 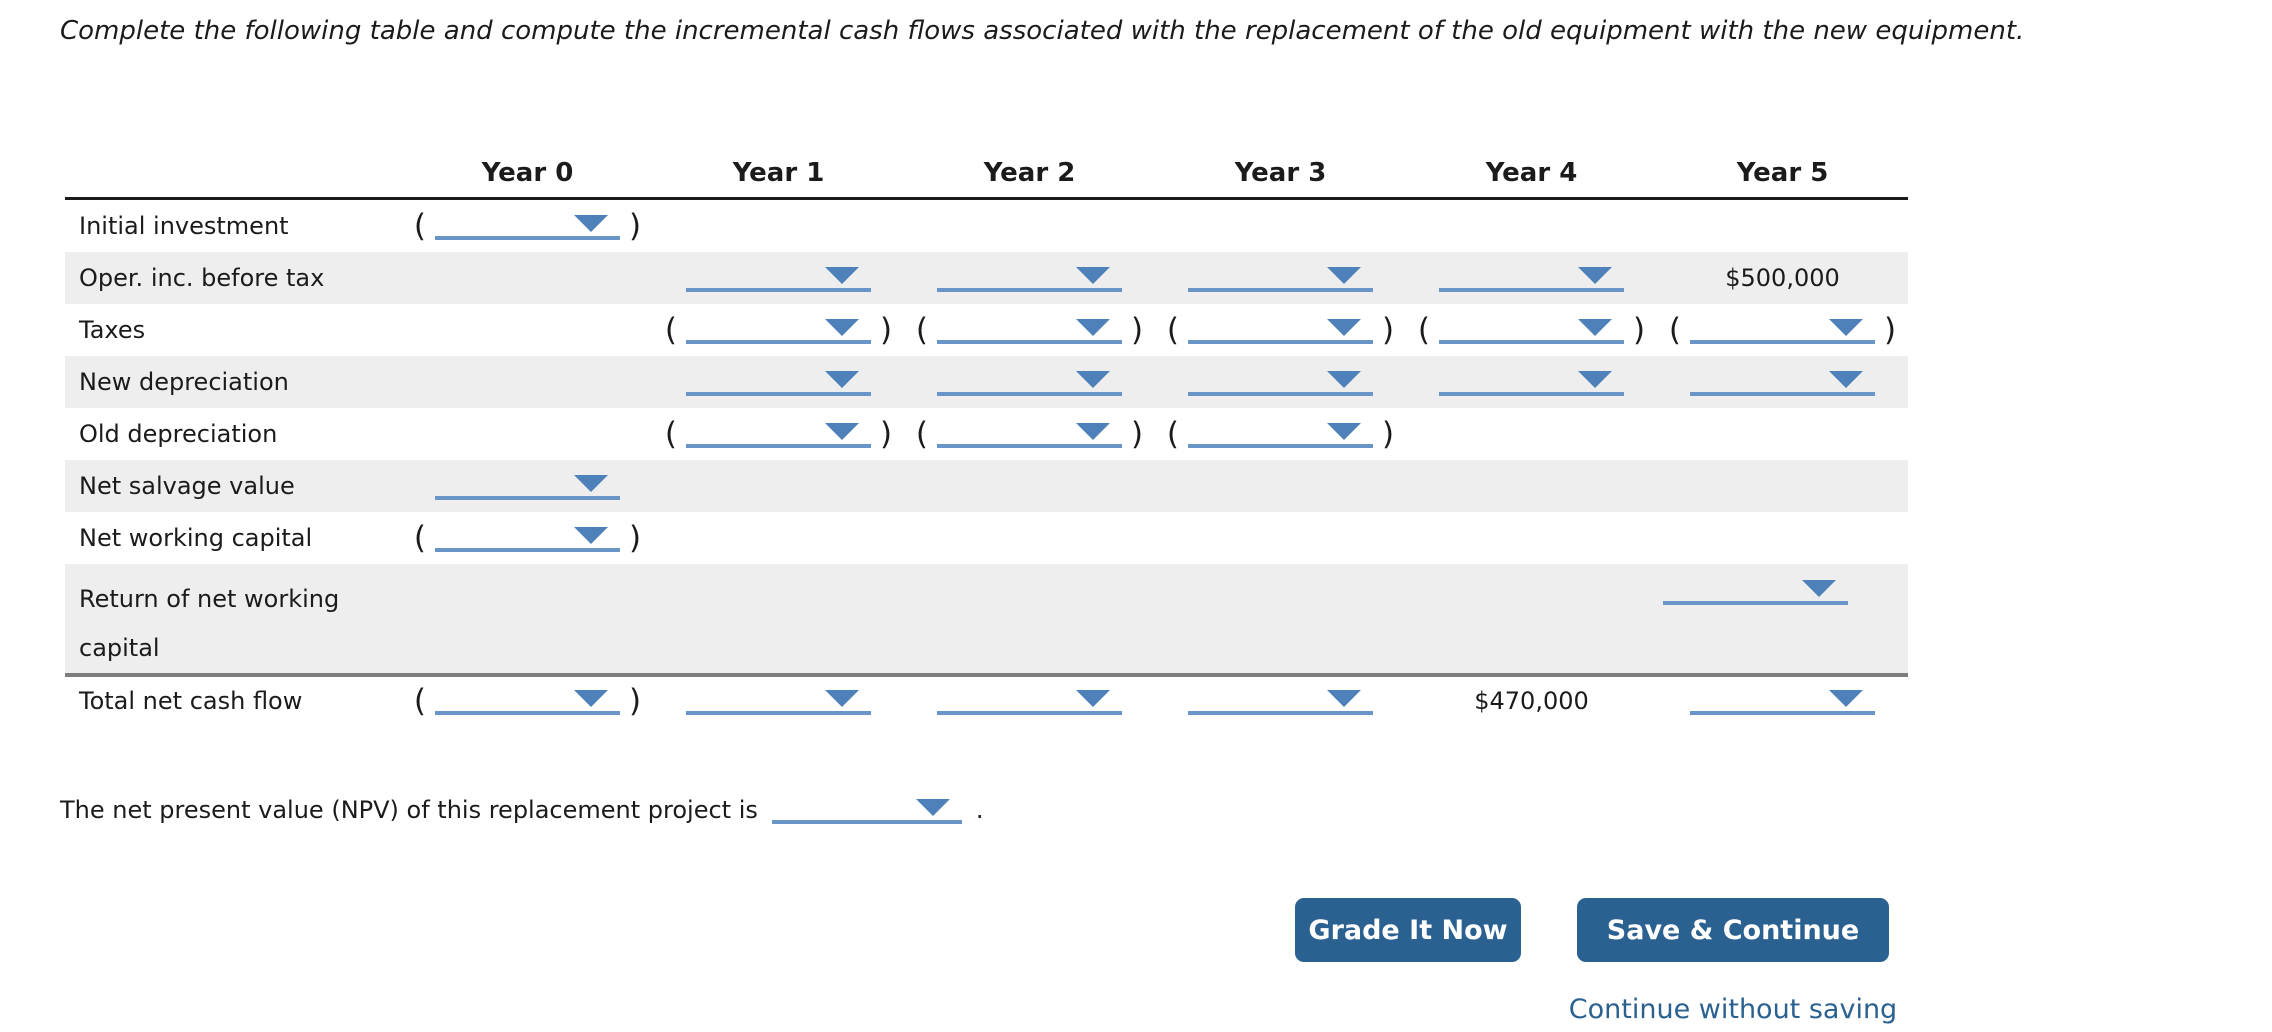 What do you see at coordinates (191, 701) in the screenshot?
I see `row-label: Total net cash flow` at bounding box center [191, 701].